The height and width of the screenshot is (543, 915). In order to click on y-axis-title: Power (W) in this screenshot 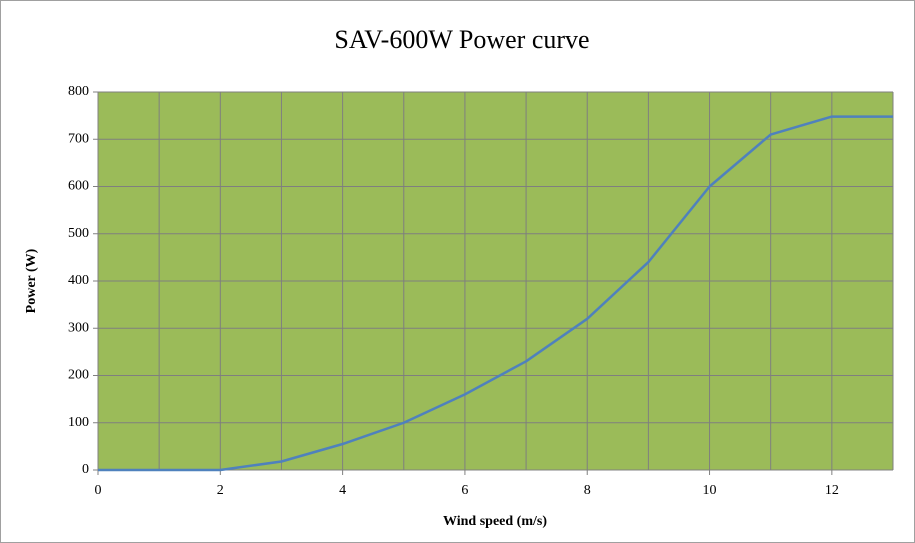, I will do `click(31, 280)`.